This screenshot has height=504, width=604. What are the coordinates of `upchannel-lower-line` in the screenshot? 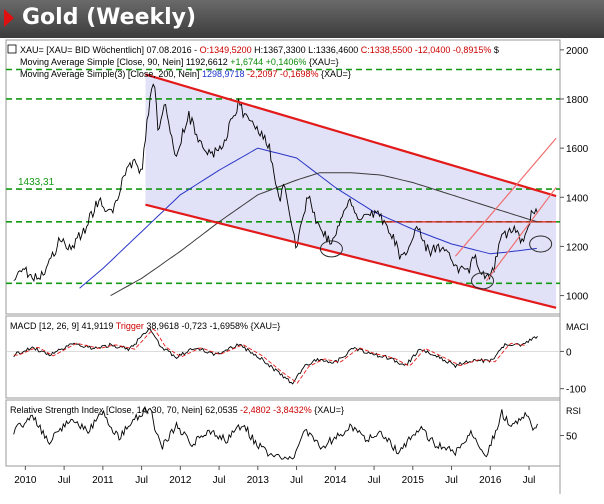 It's located at (521, 234).